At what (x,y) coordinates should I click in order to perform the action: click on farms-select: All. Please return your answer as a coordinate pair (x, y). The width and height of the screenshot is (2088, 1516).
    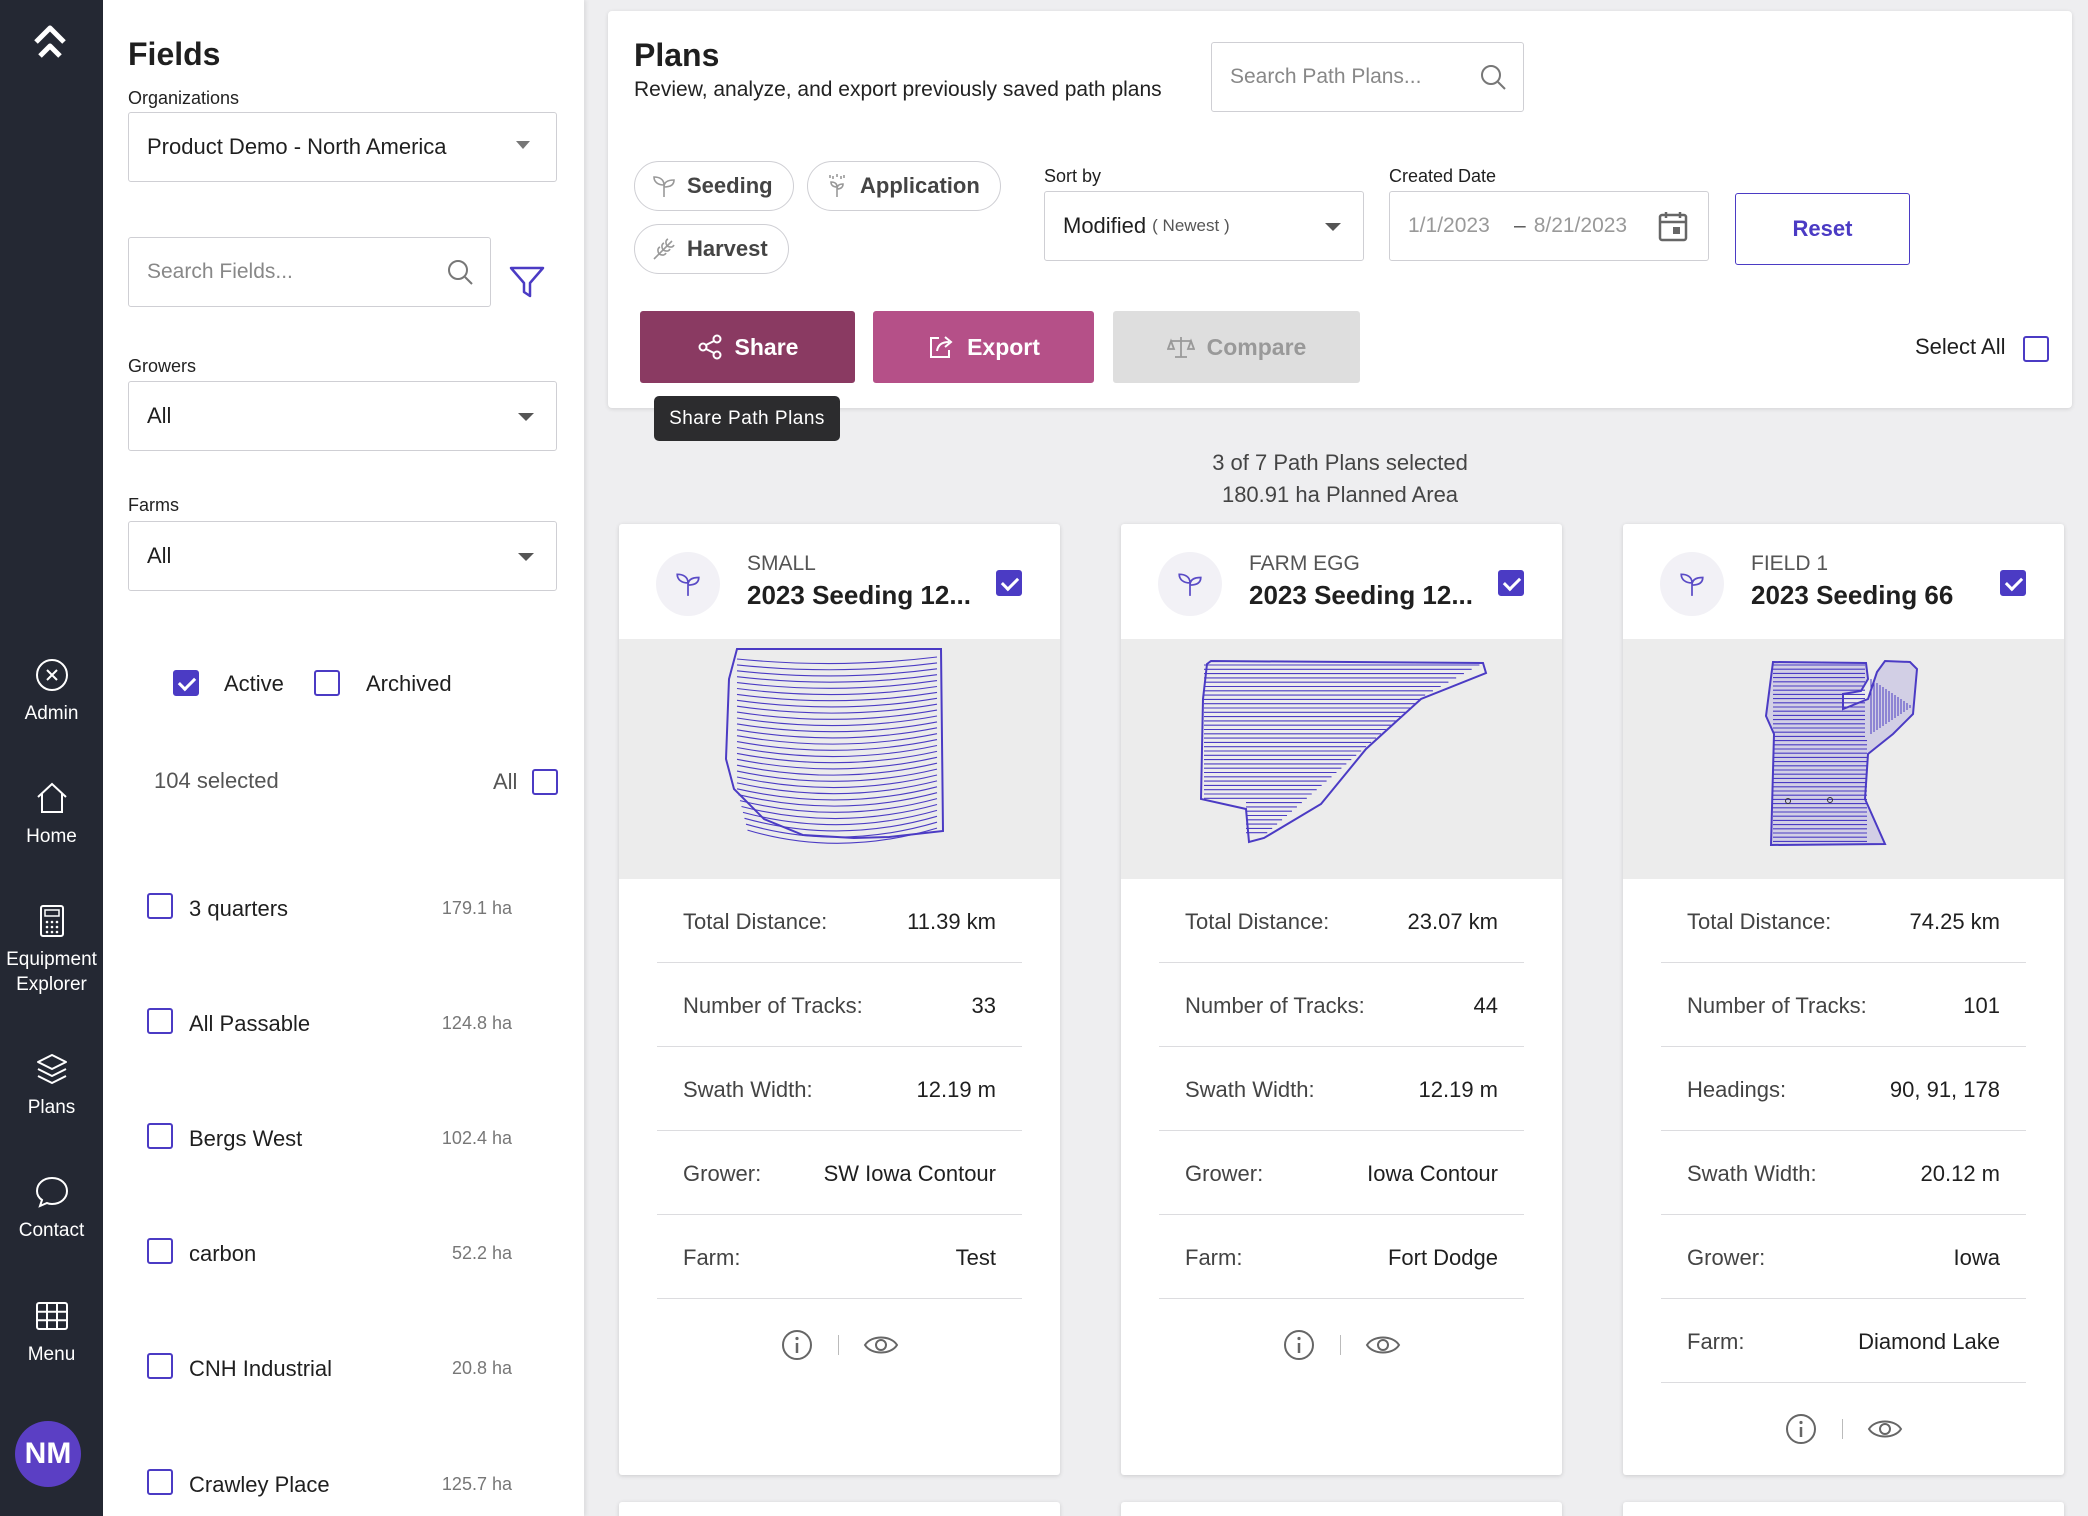
    Looking at the image, I should click on (342, 556).